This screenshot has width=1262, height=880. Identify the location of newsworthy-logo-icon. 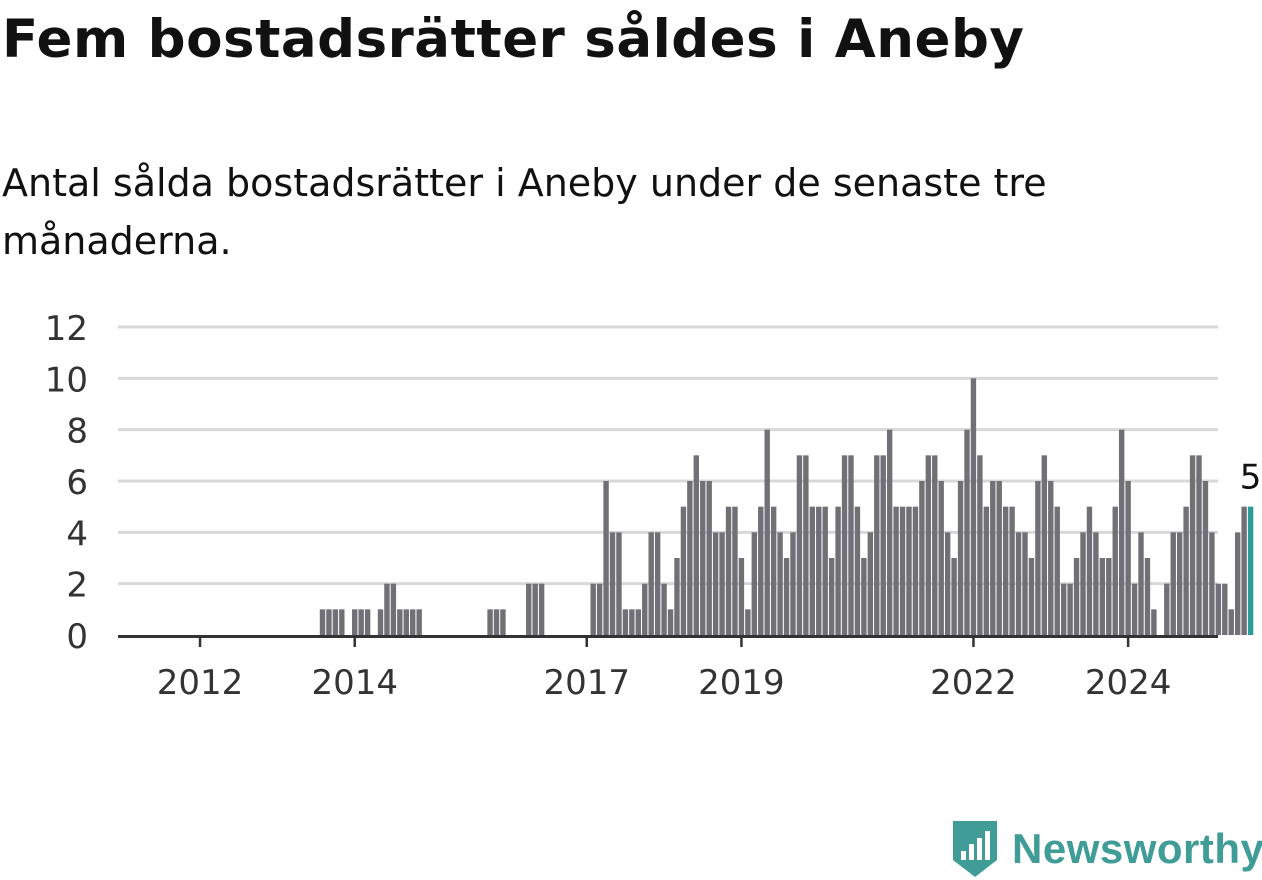
(975, 849).